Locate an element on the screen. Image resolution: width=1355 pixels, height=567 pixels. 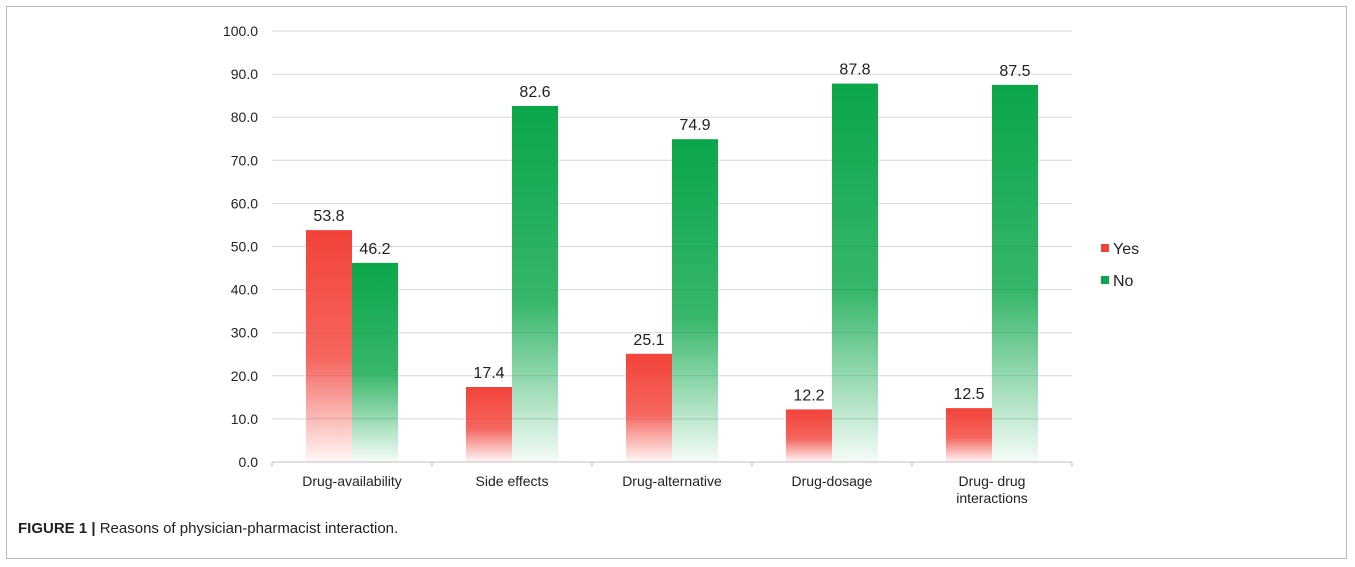
y-tick-label: 70.0 is located at coordinates (244, 160).